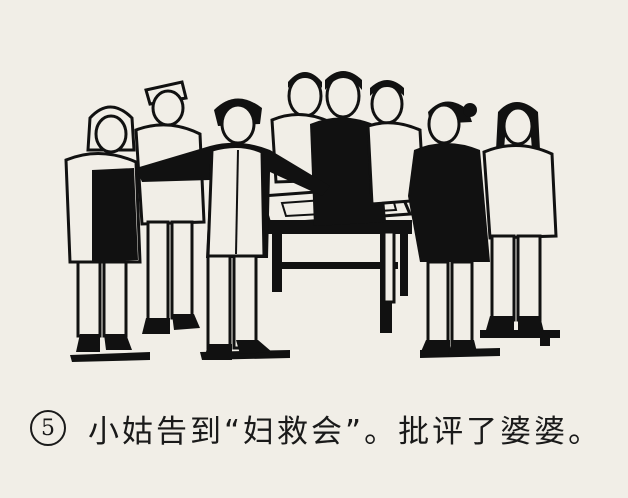 The width and height of the screenshot is (628, 498). Describe the element at coordinates (103, 228) in the screenshot. I see `figure-left-girl` at that location.